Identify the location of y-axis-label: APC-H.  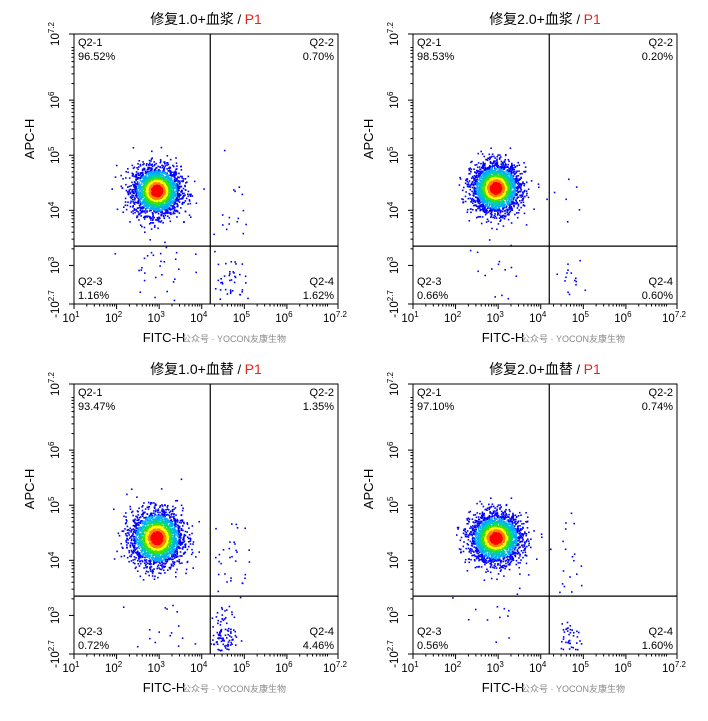
(29, 139).